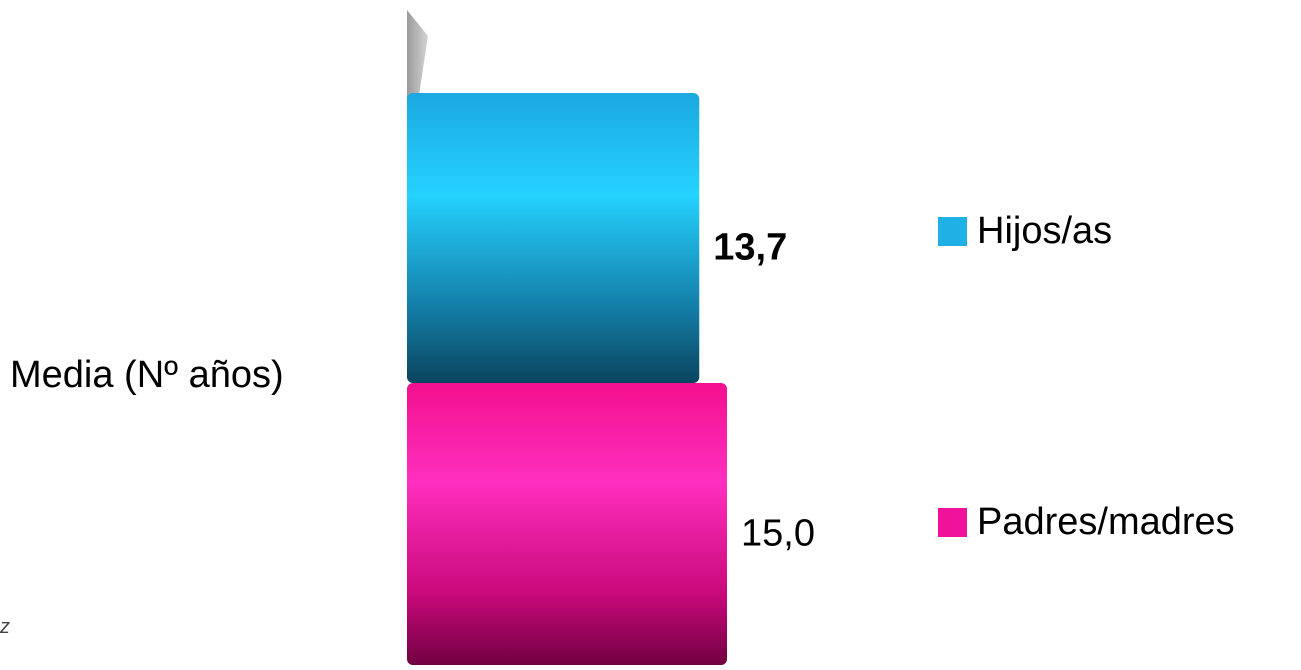  I want to click on value-labels-group: 13,7 15,0, so click(764, 391).